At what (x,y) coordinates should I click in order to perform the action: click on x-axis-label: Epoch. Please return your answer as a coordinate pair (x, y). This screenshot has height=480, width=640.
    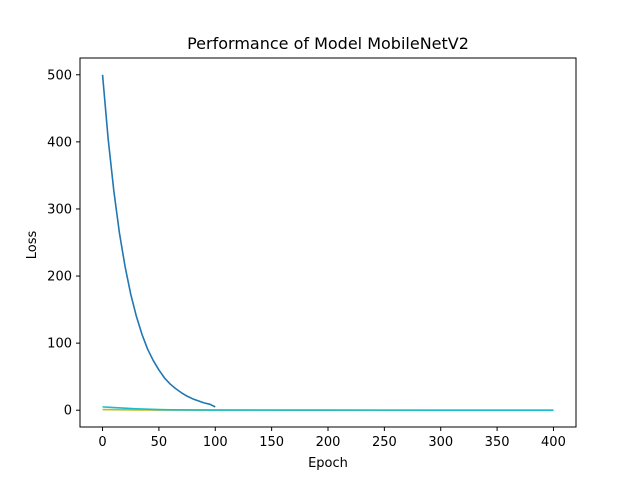
    Looking at the image, I should click on (328, 463).